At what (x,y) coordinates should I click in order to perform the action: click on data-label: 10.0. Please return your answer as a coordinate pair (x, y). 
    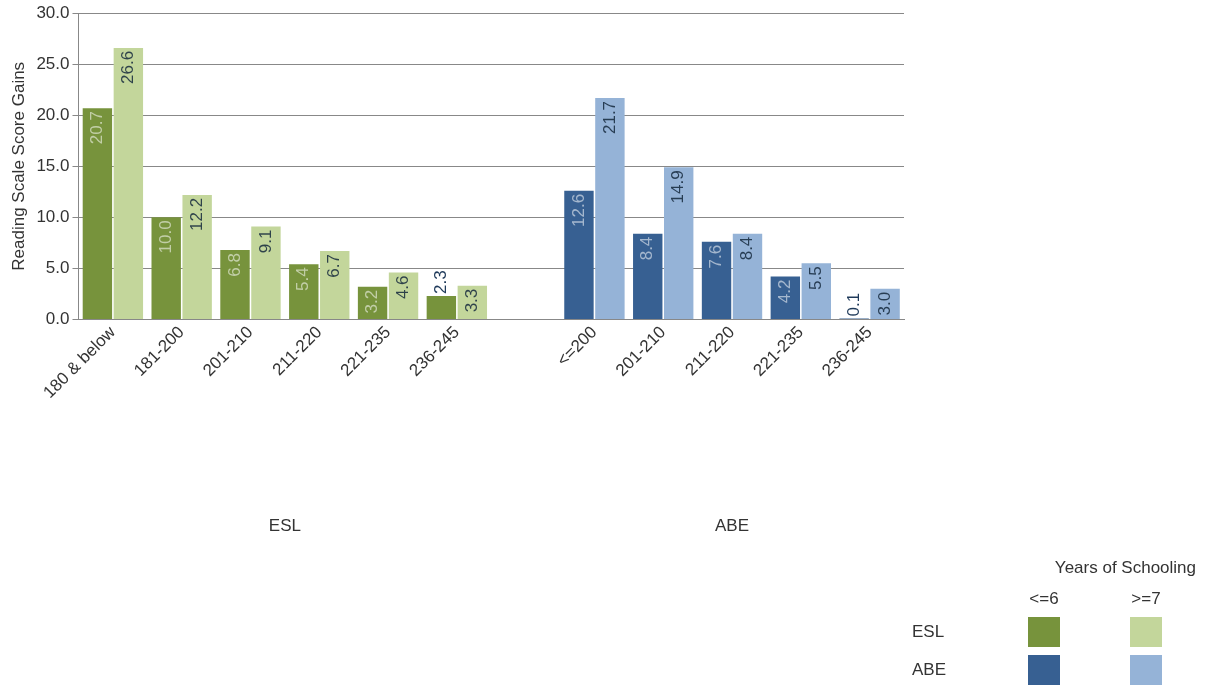
    Looking at the image, I should click on (165, 237).